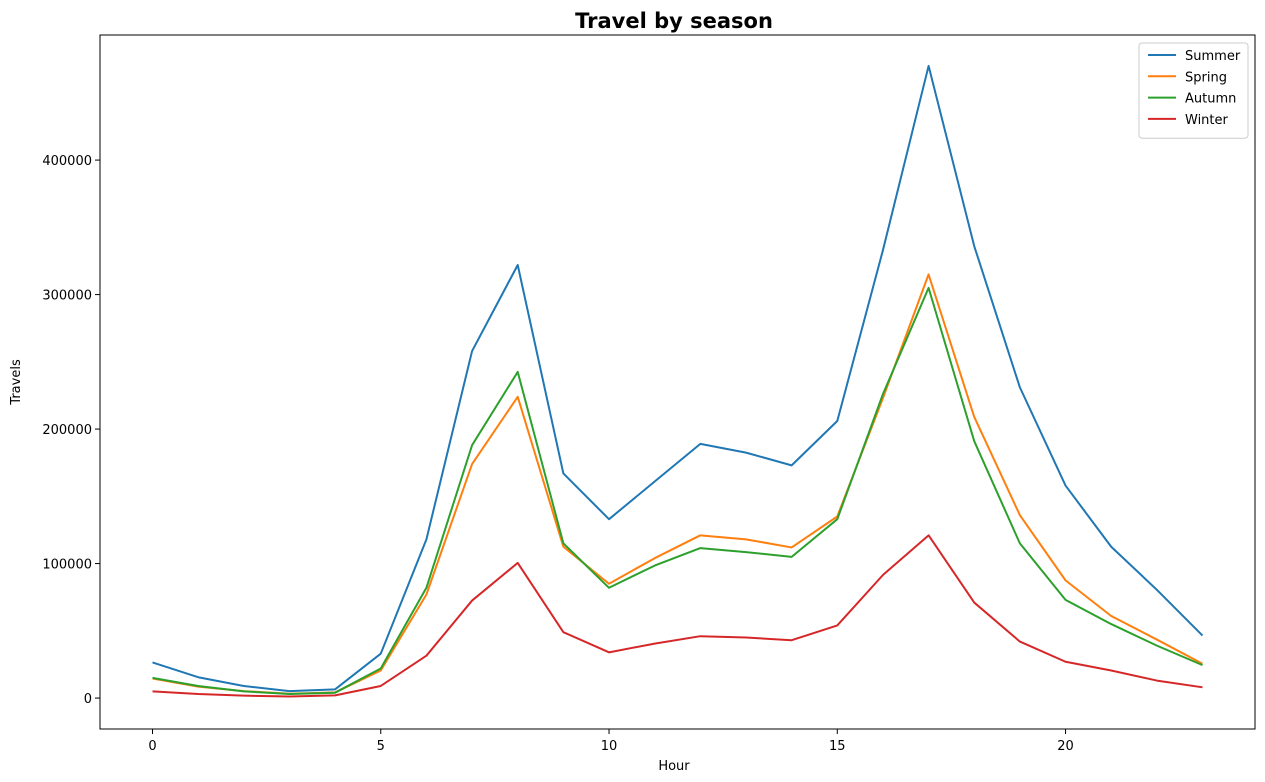 The width and height of the screenshot is (1265, 782). What do you see at coordinates (67, 430) in the screenshot?
I see `y-tick-label: 200000` at bounding box center [67, 430].